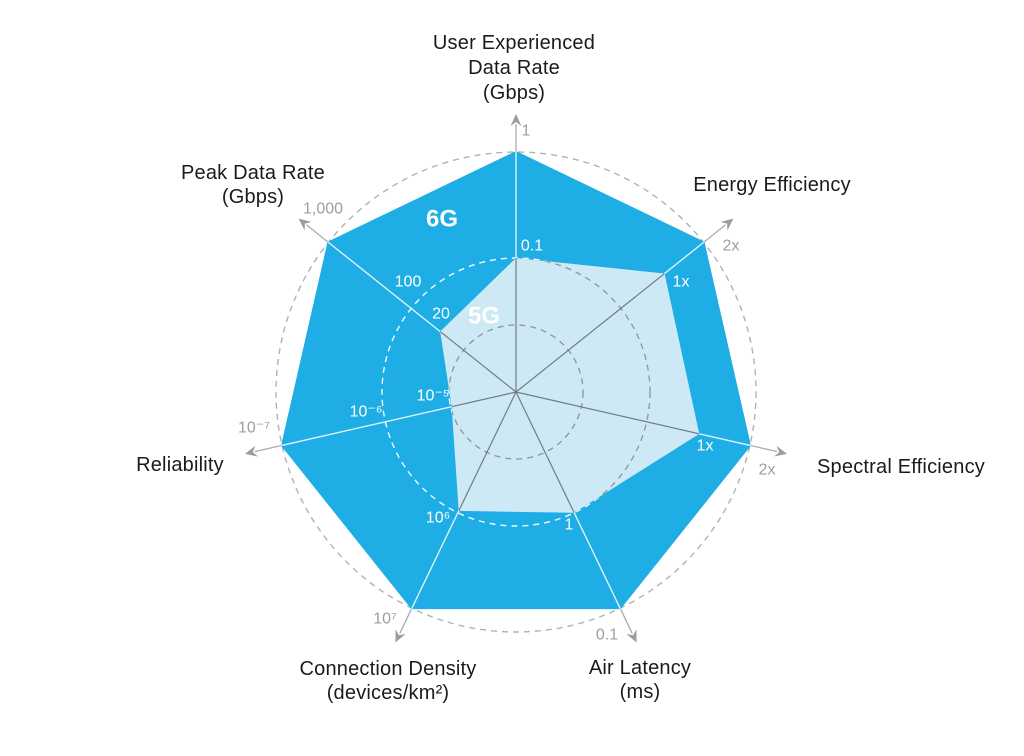  Describe the element at coordinates (253, 197) in the screenshot. I see `peak-data-rate-axis-title: (Gbps)` at that location.